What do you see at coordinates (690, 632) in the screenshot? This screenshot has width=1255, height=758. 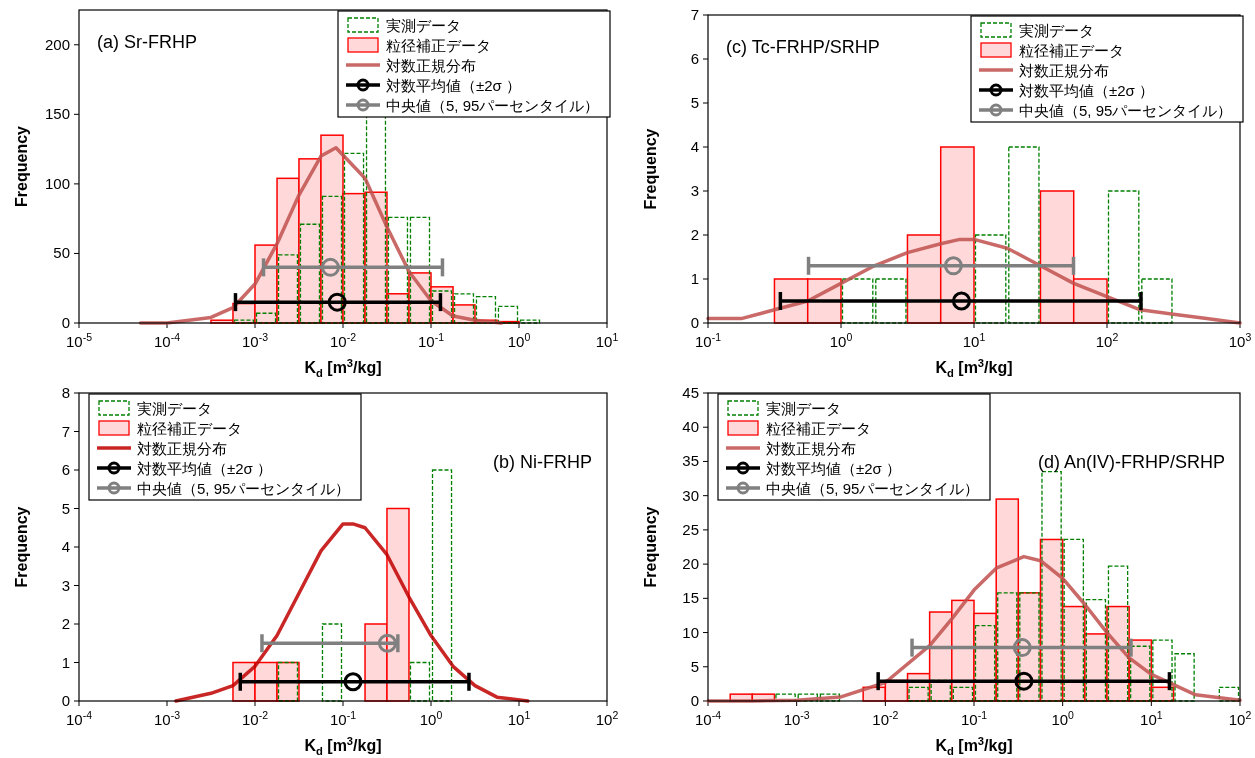 I see `y-tick-label: 10` at bounding box center [690, 632].